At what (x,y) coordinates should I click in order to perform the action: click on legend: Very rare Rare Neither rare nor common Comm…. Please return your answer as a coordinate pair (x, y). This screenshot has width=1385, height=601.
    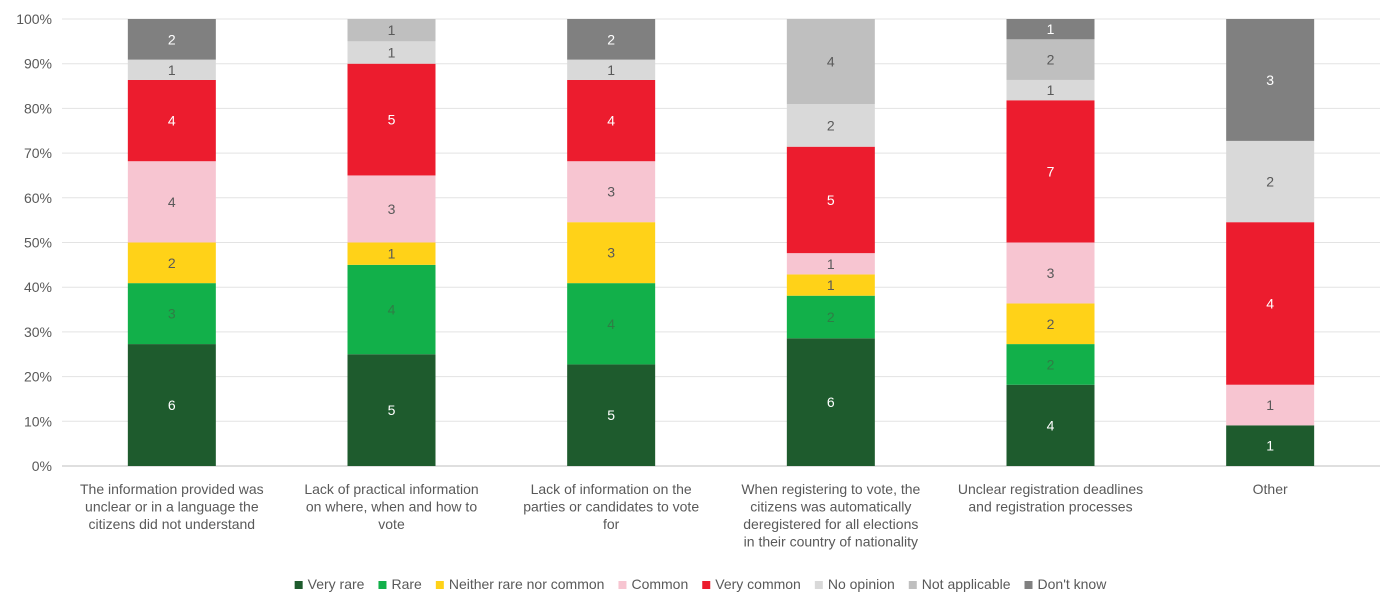
    Looking at the image, I should click on (701, 584).